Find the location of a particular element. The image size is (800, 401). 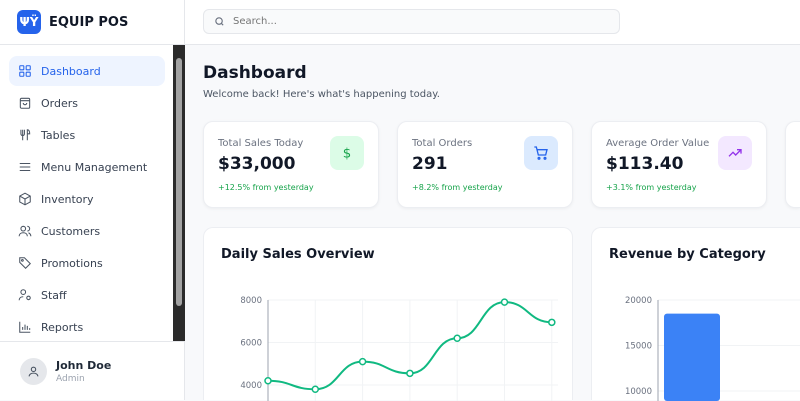

sidebar-item-label: Menu Management is located at coordinates (94, 167).